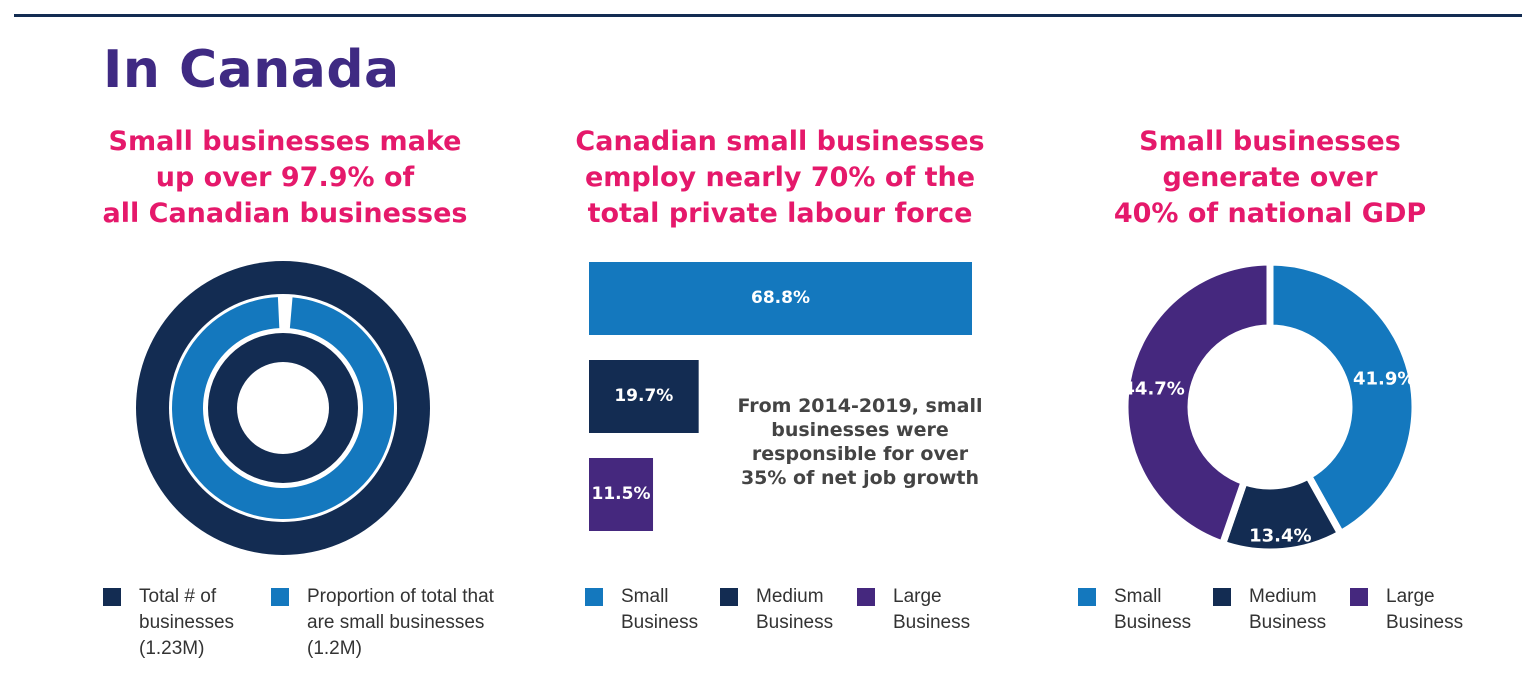 The image size is (1536, 681). Describe the element at coordinates (1153, 388) in the screenshot. I see `donut-data-label: 44.7%` at that location.